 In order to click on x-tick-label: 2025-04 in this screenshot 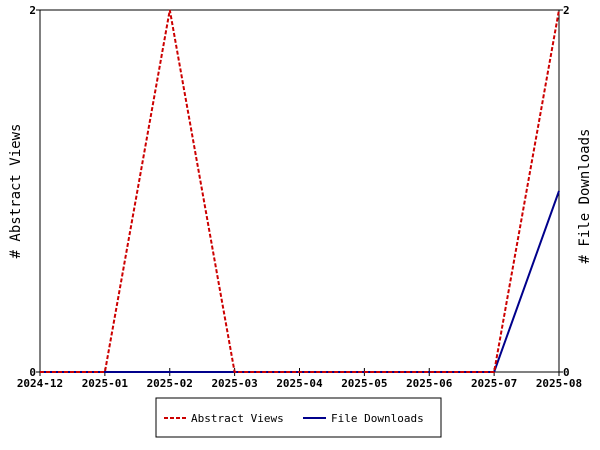, I will do `click(299, 383)`.